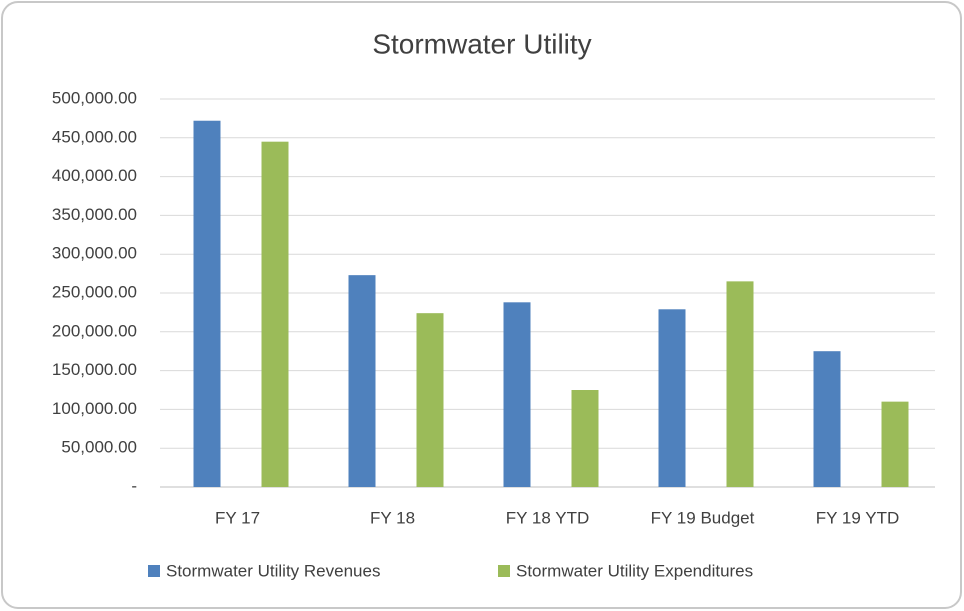 The width and height of the screenshot is (964, 611). I want to click on y-tick-label: 100,000.00, so click(94, 408).